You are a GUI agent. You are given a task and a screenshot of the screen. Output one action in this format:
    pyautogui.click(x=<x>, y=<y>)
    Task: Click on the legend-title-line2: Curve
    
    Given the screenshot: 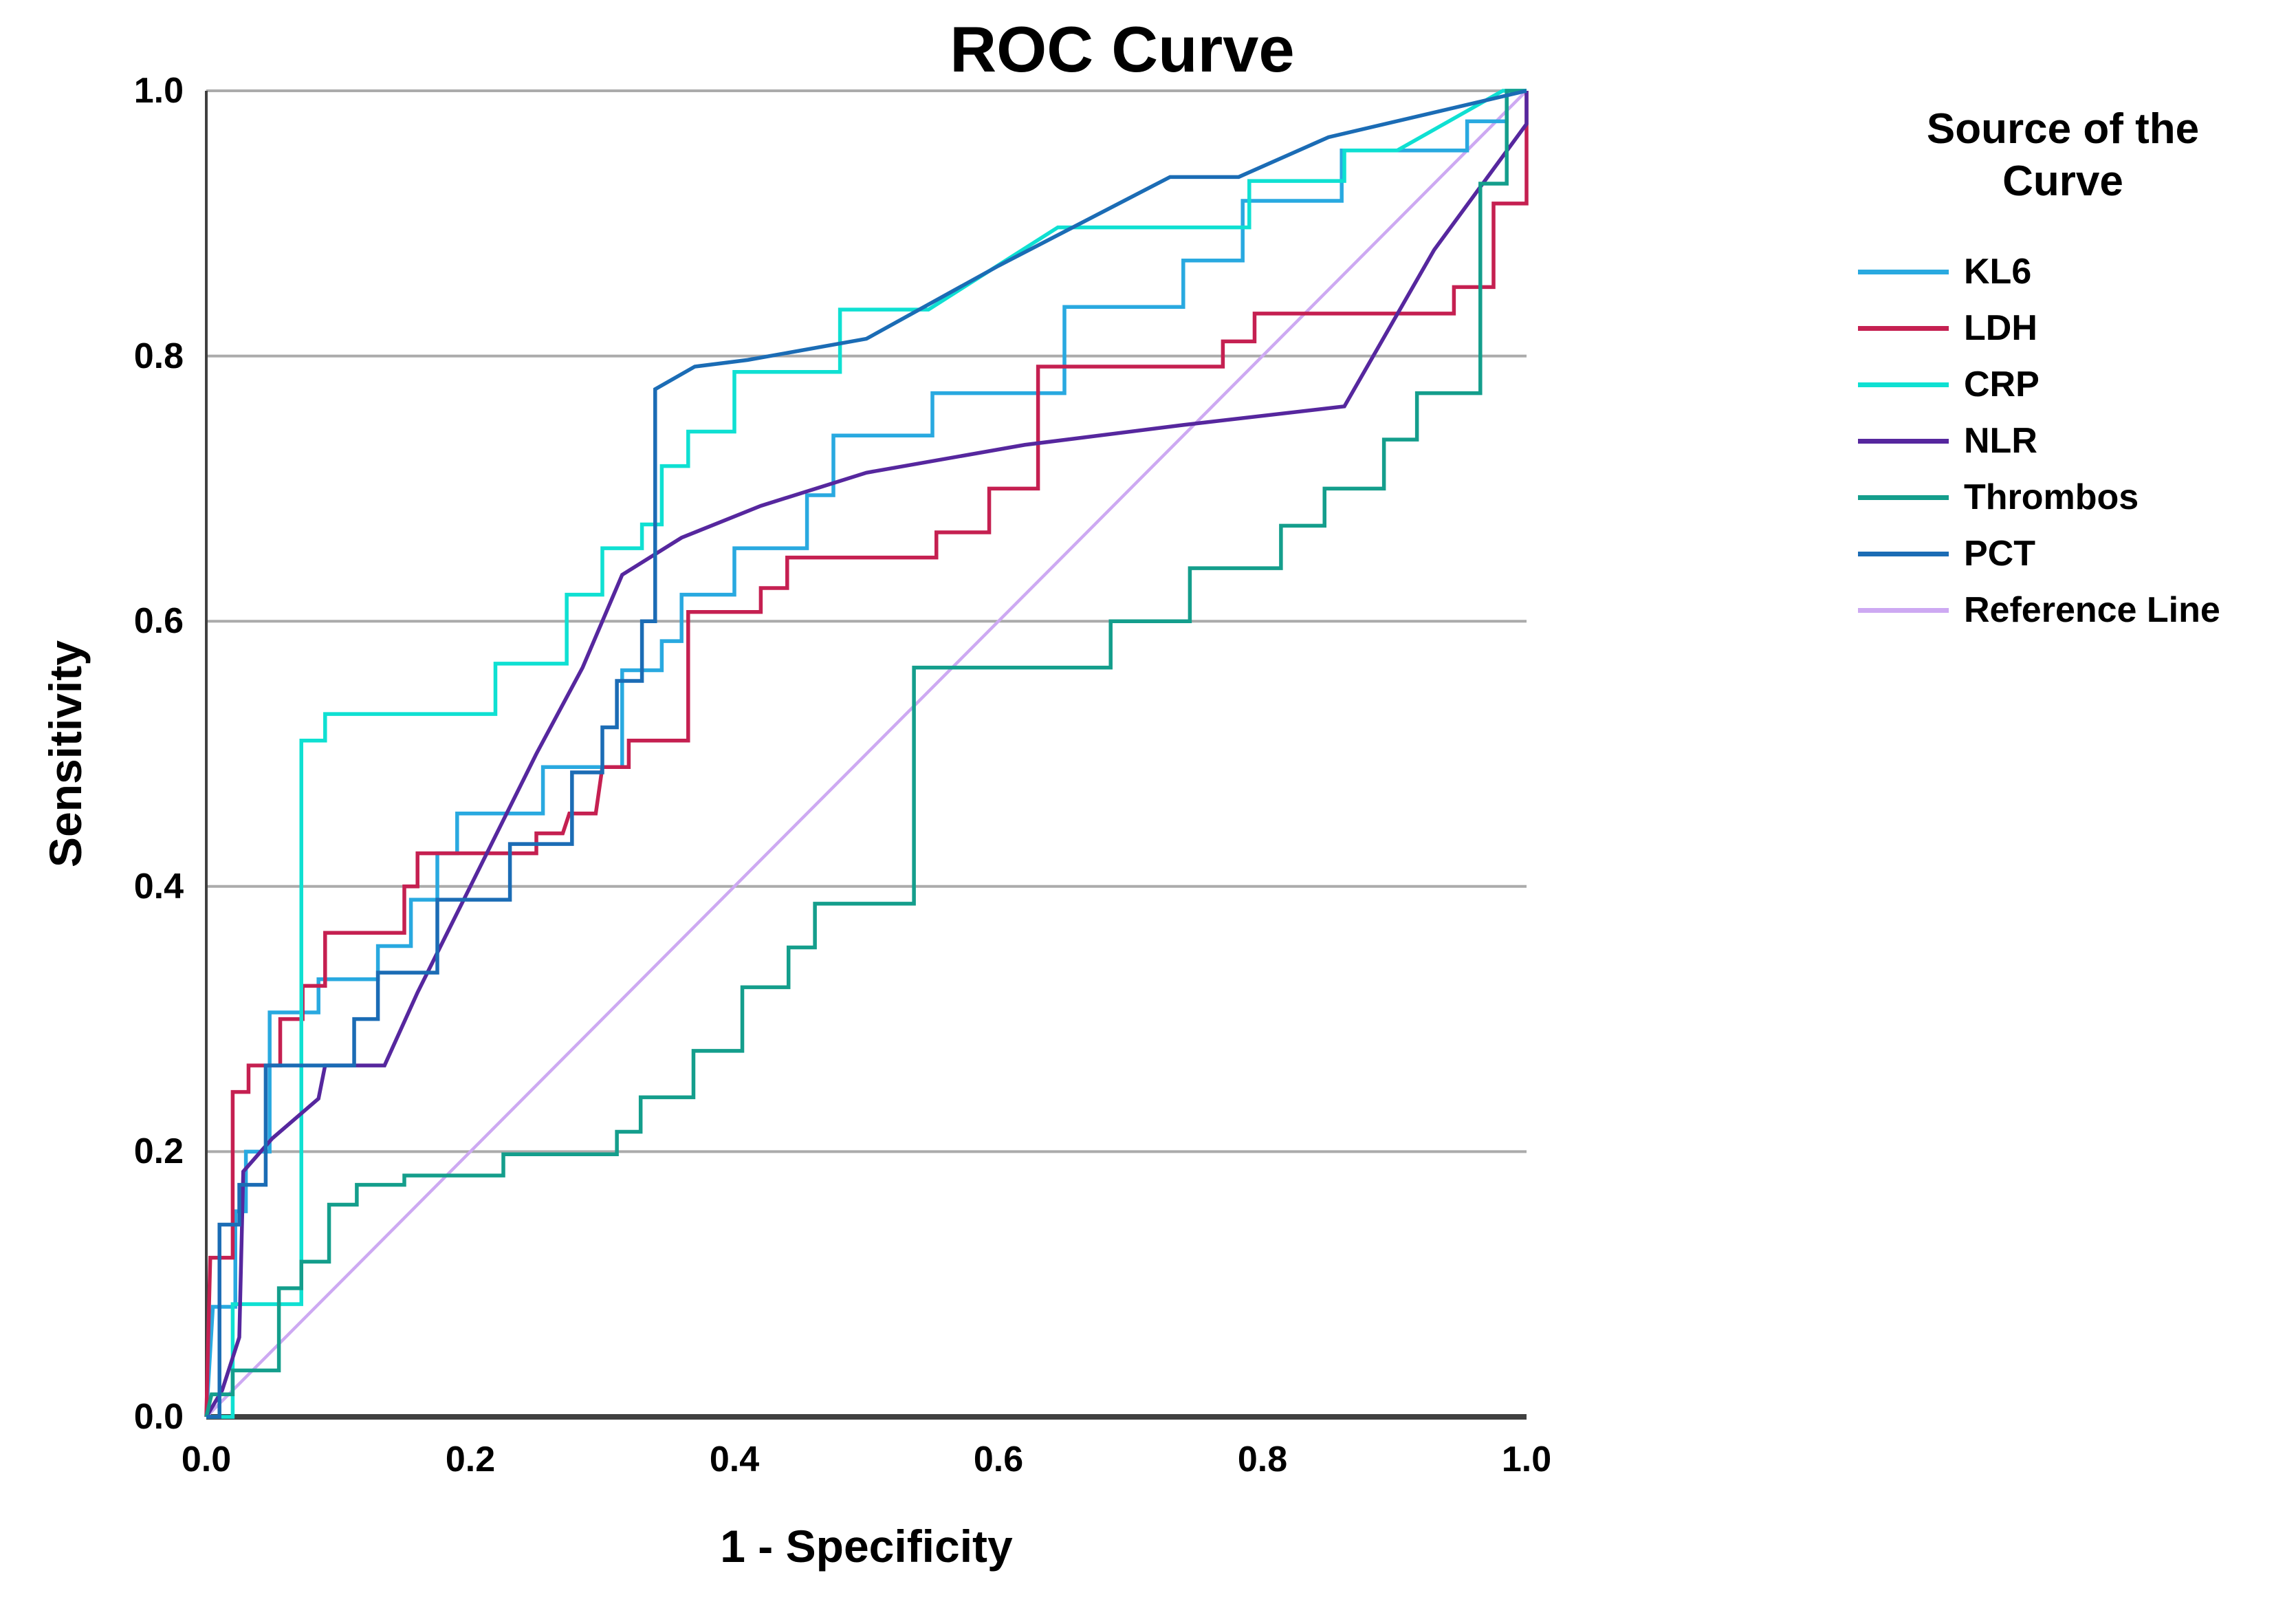 What is the action you would take?
    pyautogui.click(x=2062, y=181)
    